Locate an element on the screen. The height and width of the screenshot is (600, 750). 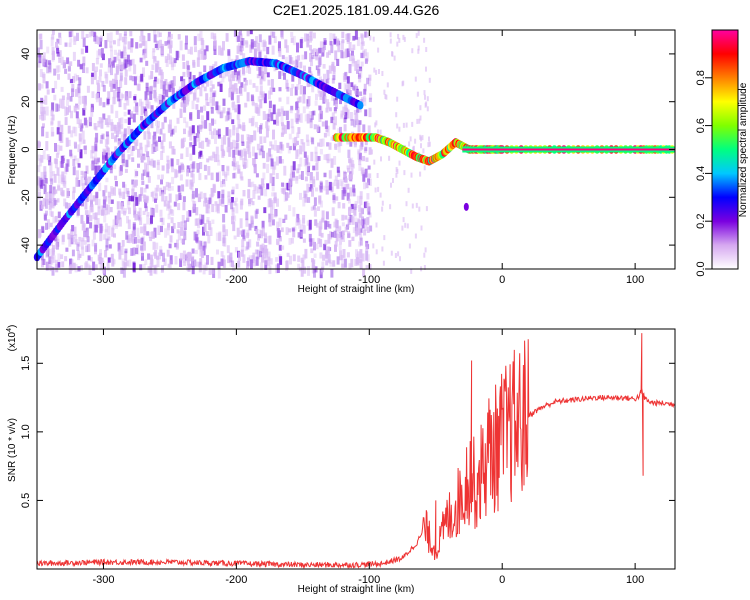
x-tick-label: -200 is located at coordinates (236, 280).